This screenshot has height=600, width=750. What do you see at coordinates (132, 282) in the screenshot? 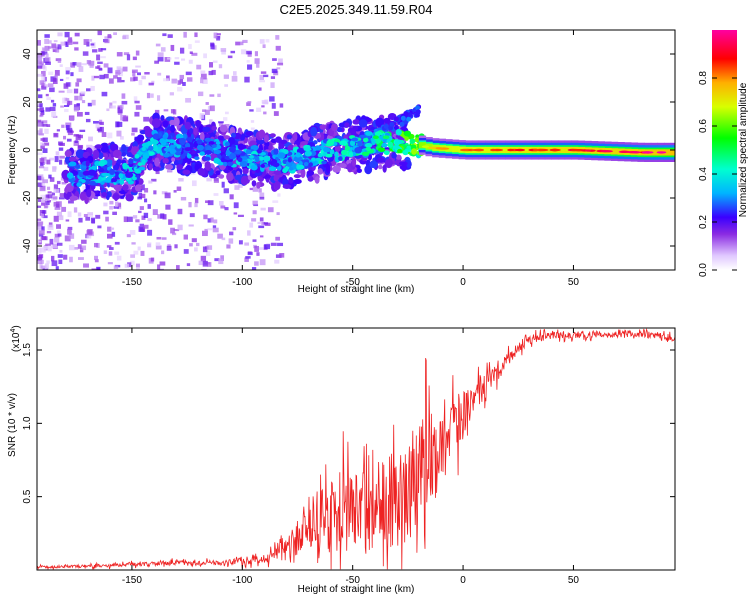
I see `x-tick-label: -150` at bounding box center [132, 282].